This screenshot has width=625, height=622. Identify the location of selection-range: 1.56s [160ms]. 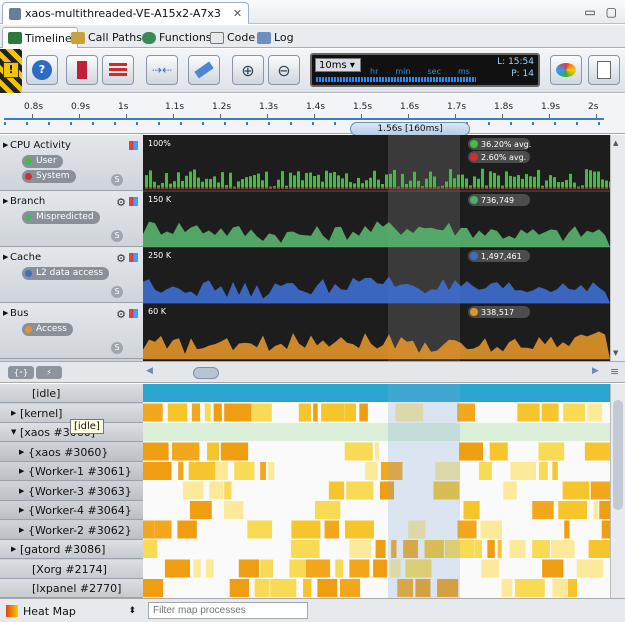
(410, 129).